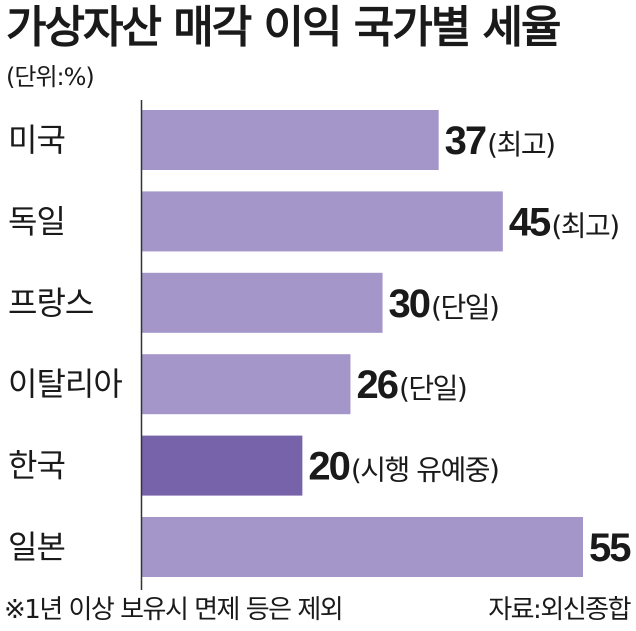 The width and height of the screenshot is (636, 631). What do you see at coordinates (284, 27) in the screenshot?
I see `chart-title: 가상자산 매각 이익 국가별 세율` at bounding box center [284, 27].